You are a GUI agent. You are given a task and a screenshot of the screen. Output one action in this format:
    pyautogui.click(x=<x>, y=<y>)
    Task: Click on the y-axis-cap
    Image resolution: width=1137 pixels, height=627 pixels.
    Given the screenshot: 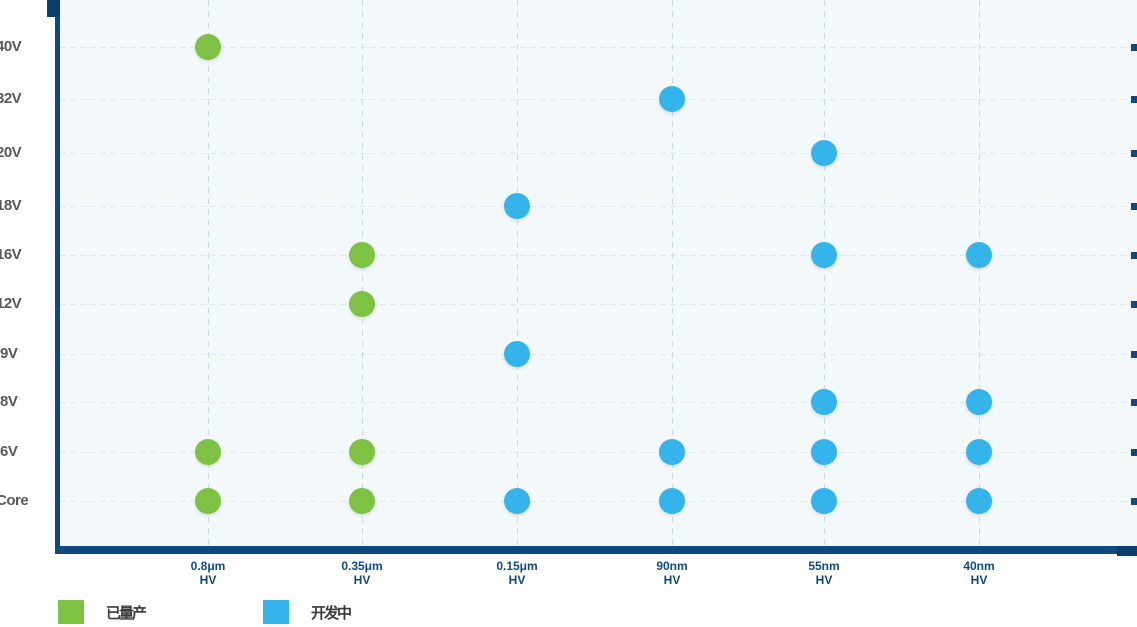 What is the action you would take?
    pyautogui.click(x=53, y=8)
    